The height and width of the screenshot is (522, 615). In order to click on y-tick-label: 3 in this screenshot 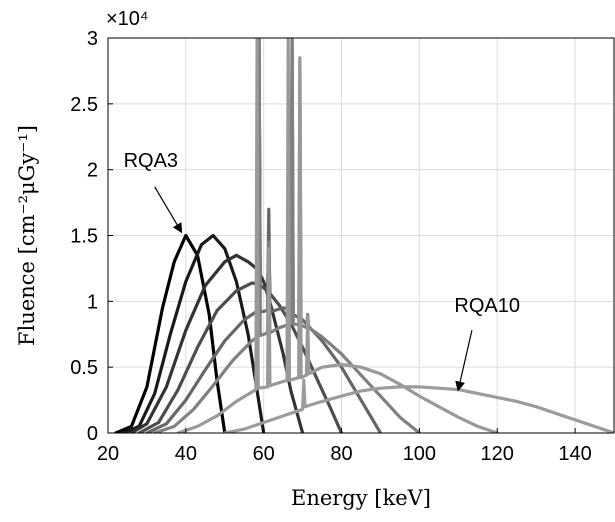, I will do `click(92, 39)`.